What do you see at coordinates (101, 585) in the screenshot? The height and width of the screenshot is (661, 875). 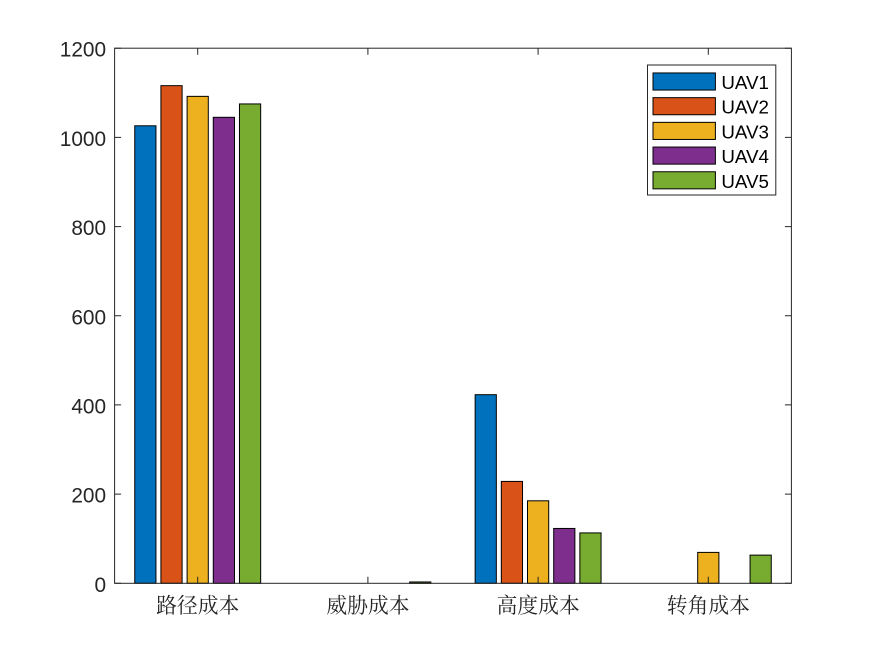 I see `svg-text: 0` at bounding box center [101, 585].